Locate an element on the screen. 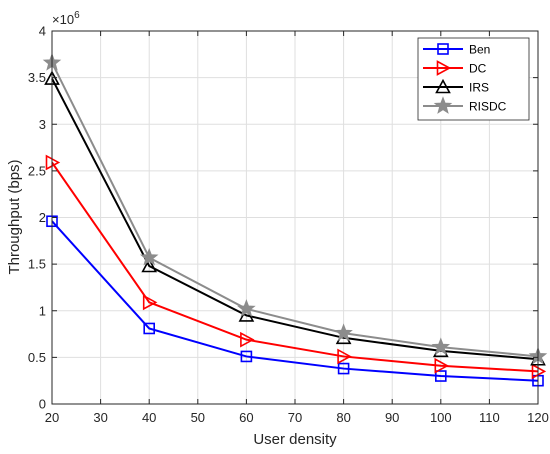  x-tick-label: 100 is located at coordinates (441, 417).